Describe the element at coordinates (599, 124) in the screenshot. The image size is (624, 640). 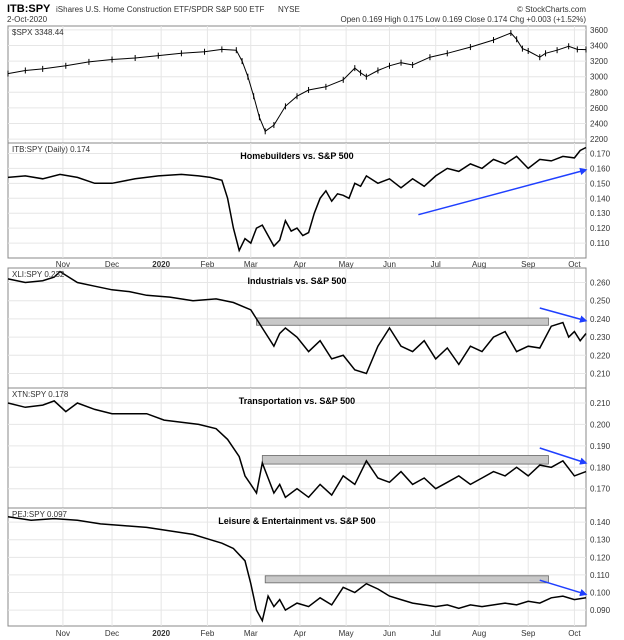
I see `y-tick-label: 2400` at that location.